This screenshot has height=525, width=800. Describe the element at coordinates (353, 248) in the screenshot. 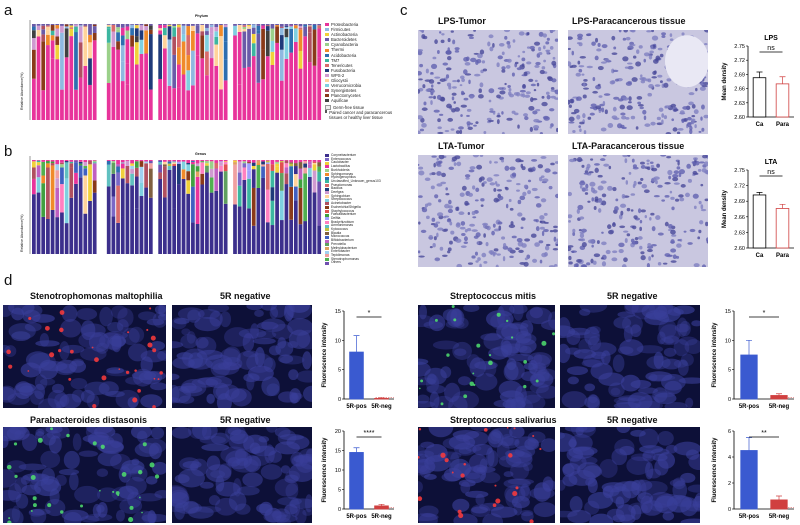

I see `legend-item: Methylobacterium` at that location.